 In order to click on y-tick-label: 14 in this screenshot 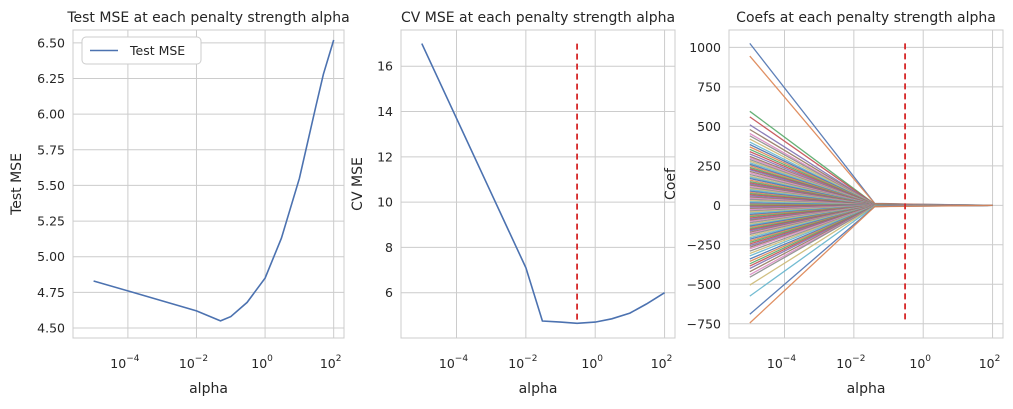, I will do `click(385, 111)`.